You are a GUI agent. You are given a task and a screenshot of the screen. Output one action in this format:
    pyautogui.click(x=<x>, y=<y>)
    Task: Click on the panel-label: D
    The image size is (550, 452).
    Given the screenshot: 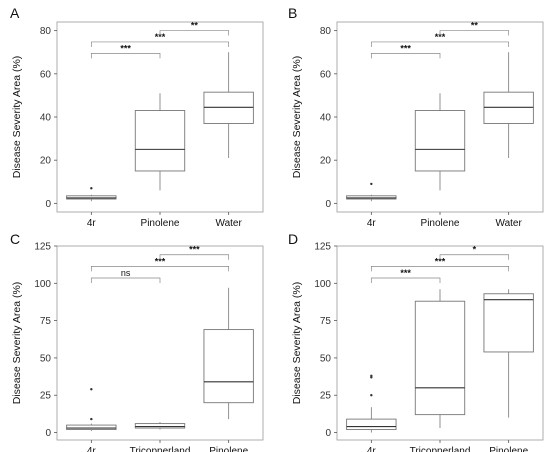 What is the action you would take?
    pyautogui.click(x=293, y=239)
    